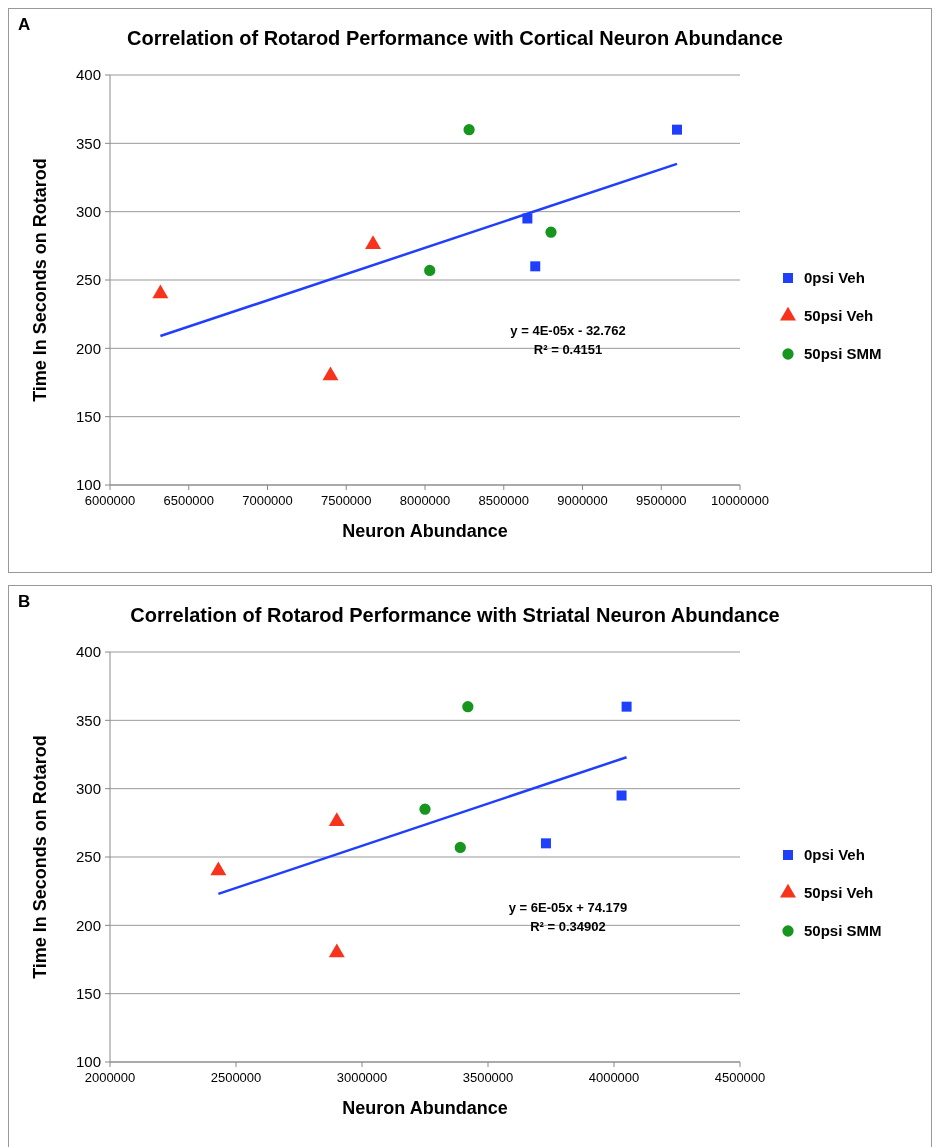 The height and width of the screenshot is (1147, 940). I want to click on x-tick-label: 3000000, so click(362, 1077).